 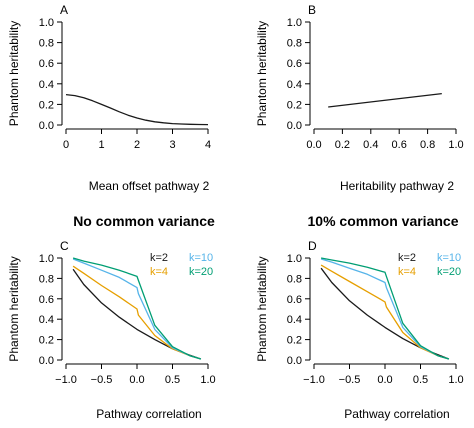 I want to click on x-tick-label: 2, so click(x=137, y=145).